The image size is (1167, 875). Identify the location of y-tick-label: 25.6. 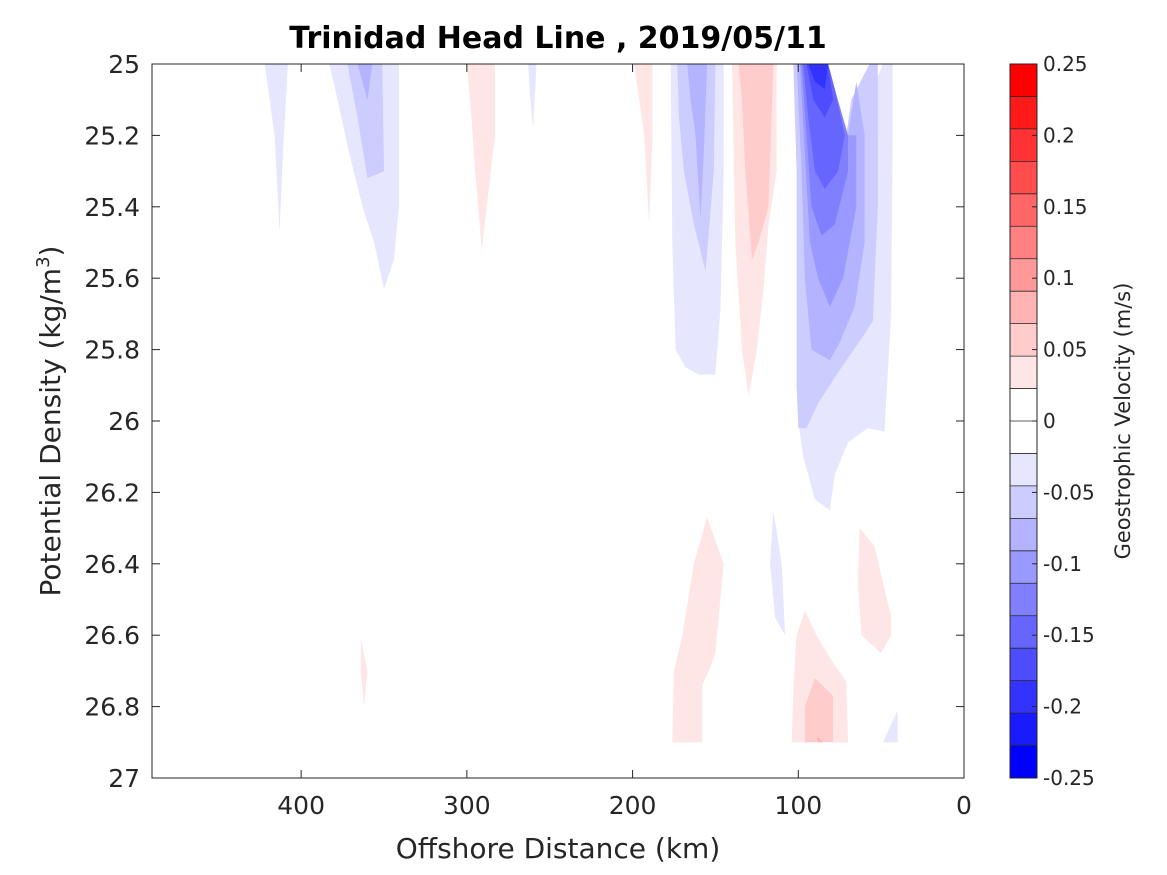
(112, 278).